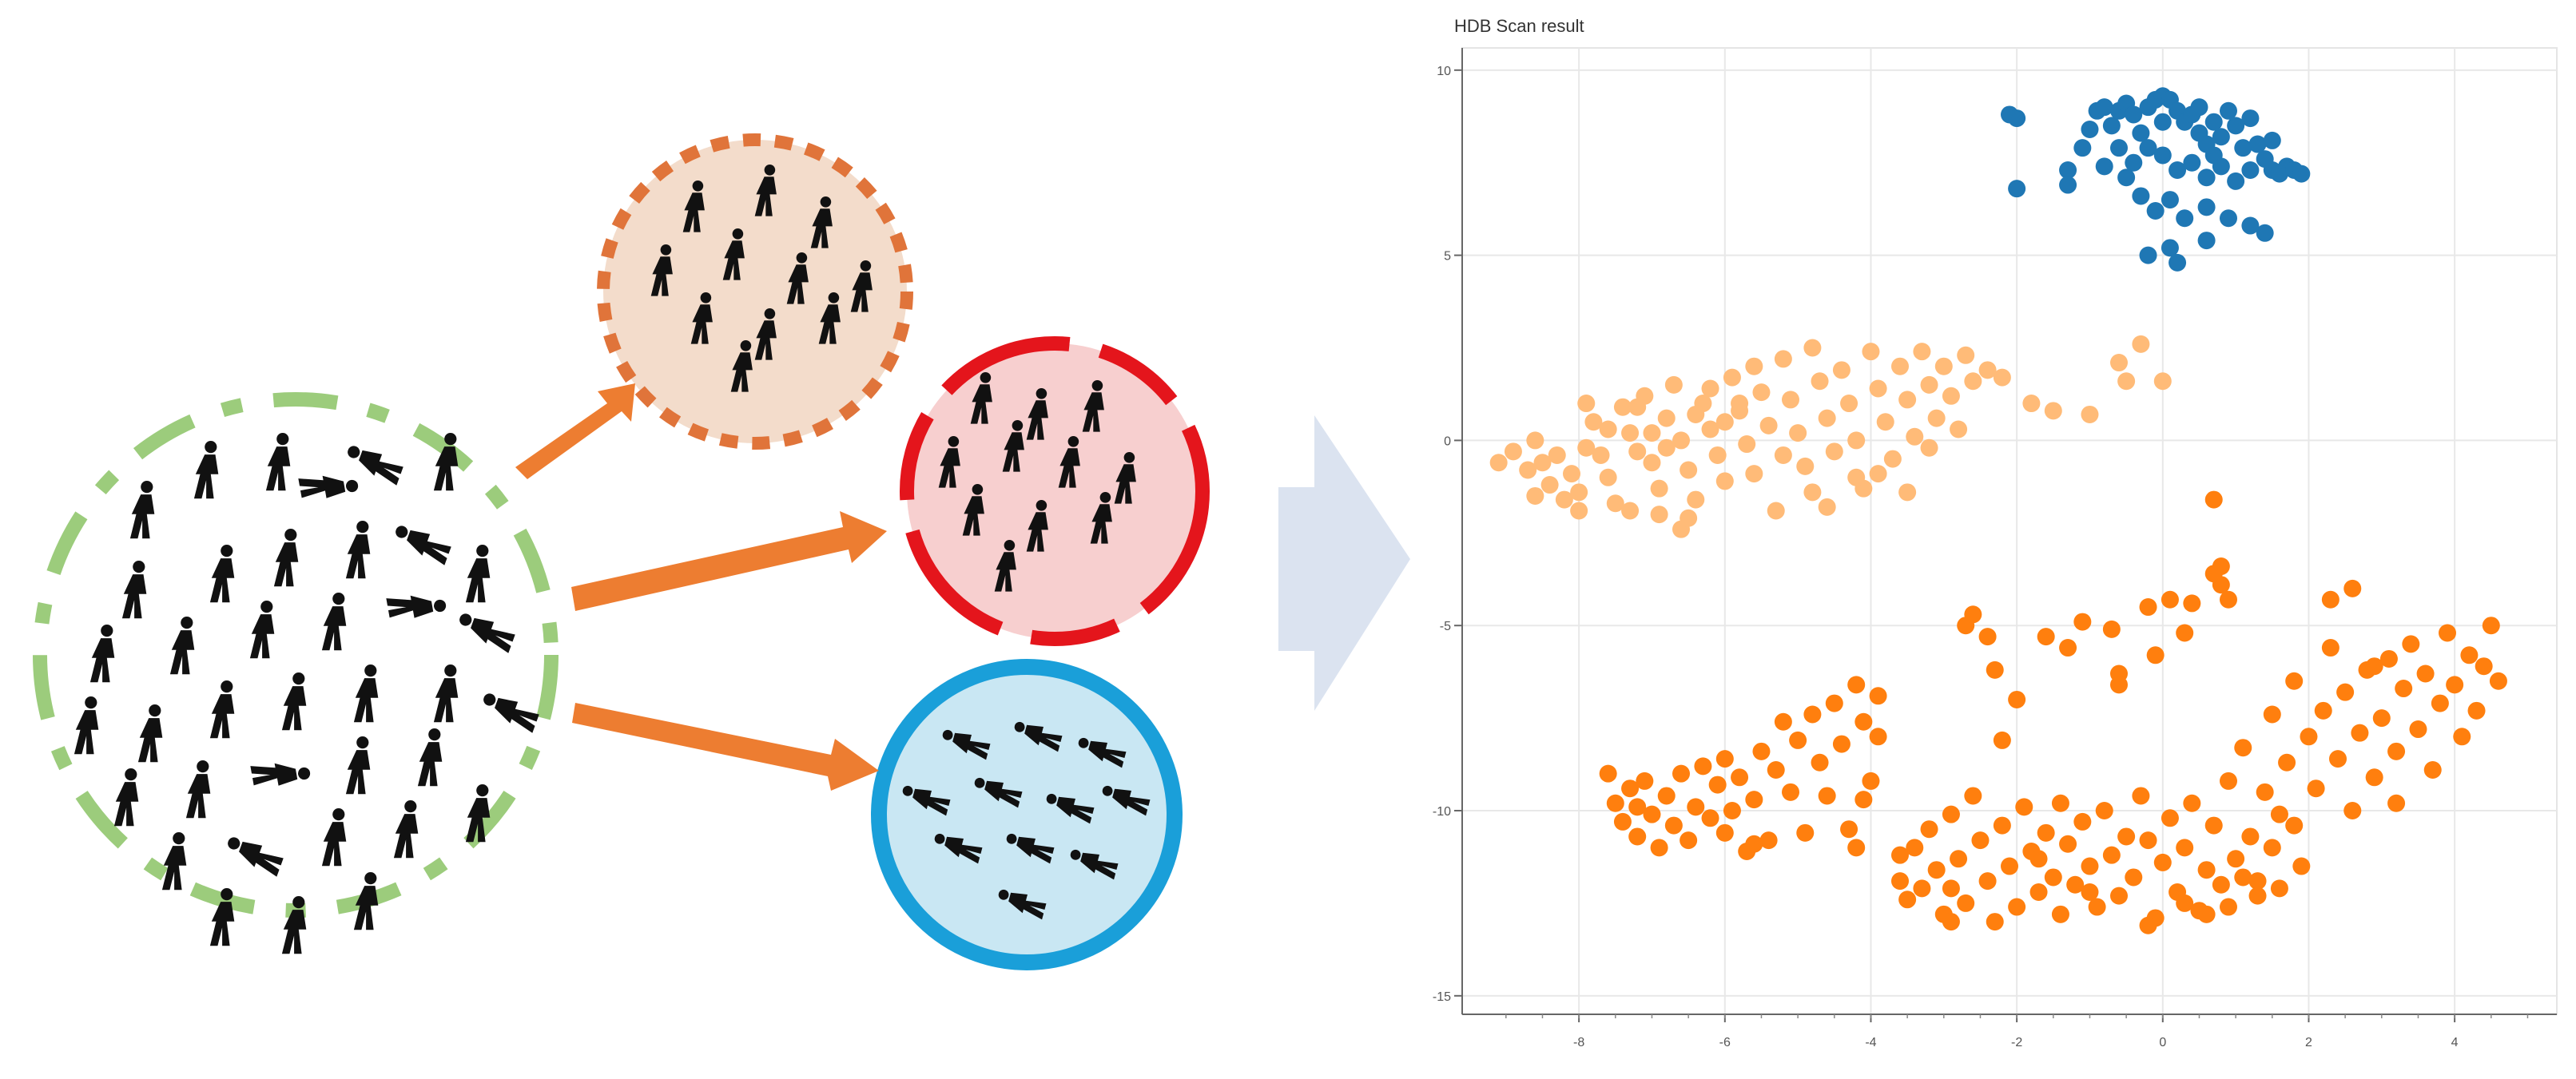 This screenshot has height=1079, width=2576. Describe the element at coordinates (307, 694) in the screenshot. I see `source-figures` at that location.